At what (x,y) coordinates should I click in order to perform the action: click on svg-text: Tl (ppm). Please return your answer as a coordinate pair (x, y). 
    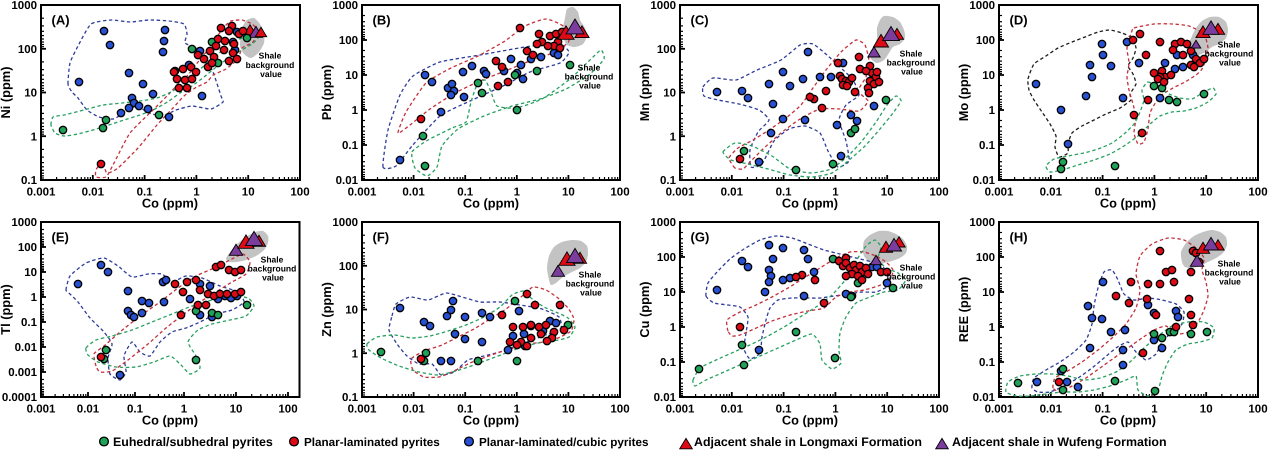
    Looking at the image, I should click on (6, 309).